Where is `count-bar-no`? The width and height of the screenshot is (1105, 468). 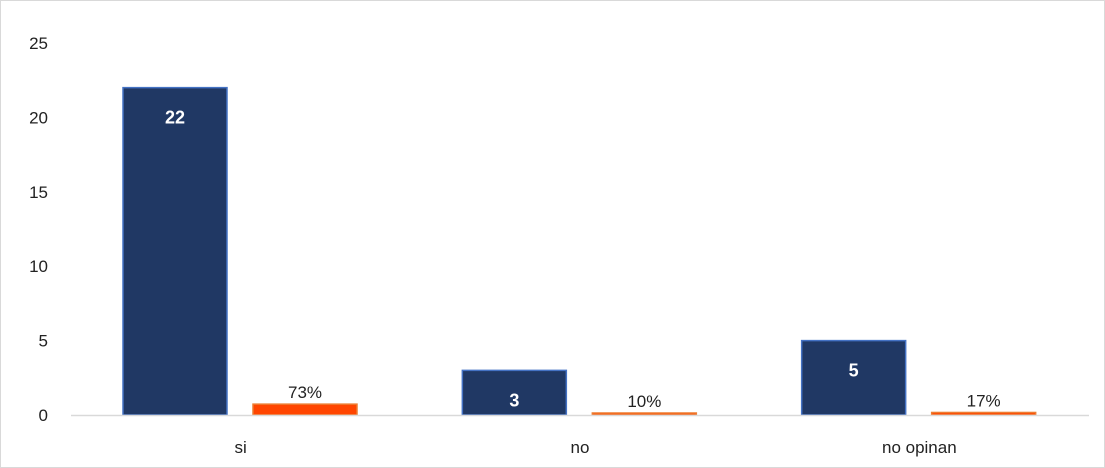
count-bar-no is located at coordinates (514, 392).